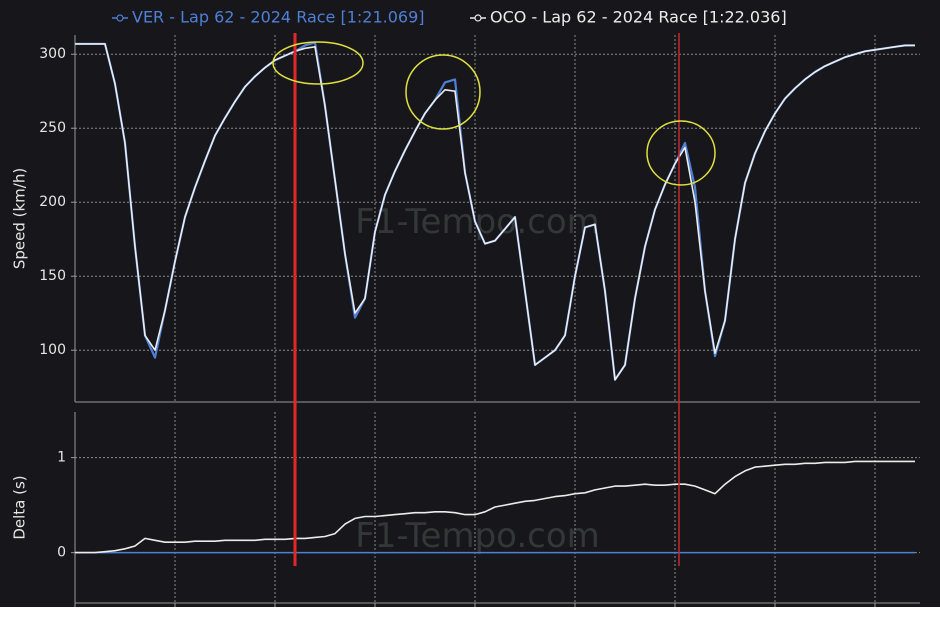 The image size is (940, 617). What do you see at coordinates (52, 202) in the screenshot?
I see `y-tick-label: 200` at bounding box center [52, 202].